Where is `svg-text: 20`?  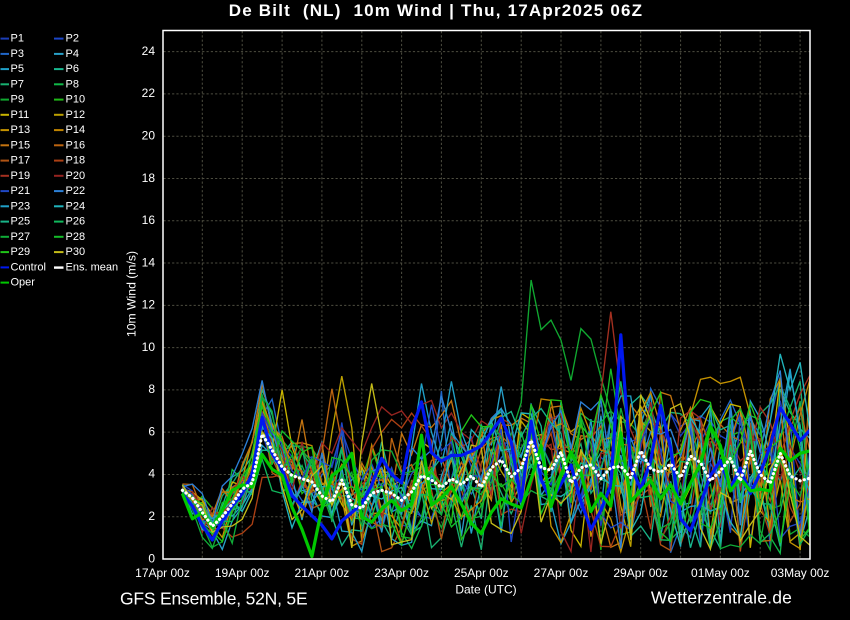
svg-text: 20 is located at coordinates (149, 136).